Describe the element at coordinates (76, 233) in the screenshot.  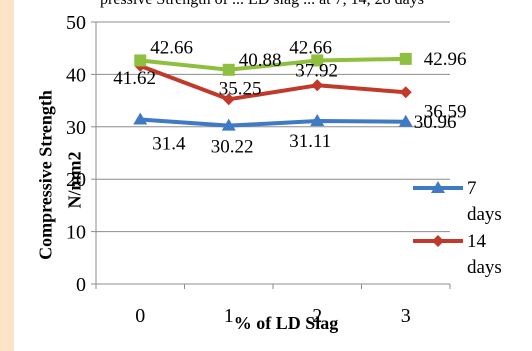
I see `y-tick-label: 10` at that location.